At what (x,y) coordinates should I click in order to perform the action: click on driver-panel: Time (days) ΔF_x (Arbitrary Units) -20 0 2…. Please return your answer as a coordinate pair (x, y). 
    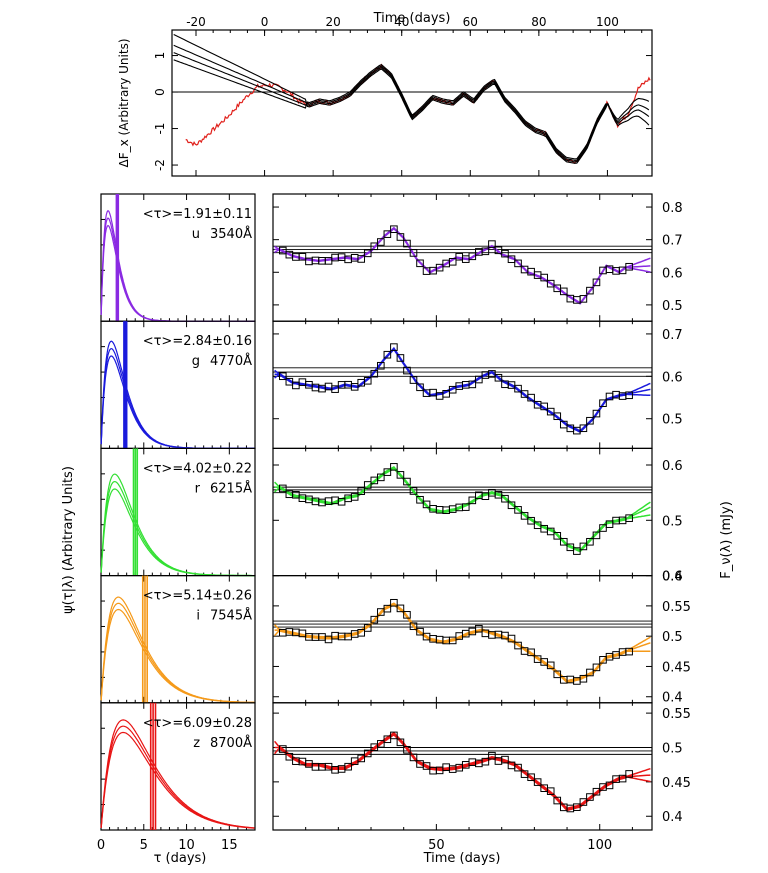
    Looking at the image, I should click on (385, 94).